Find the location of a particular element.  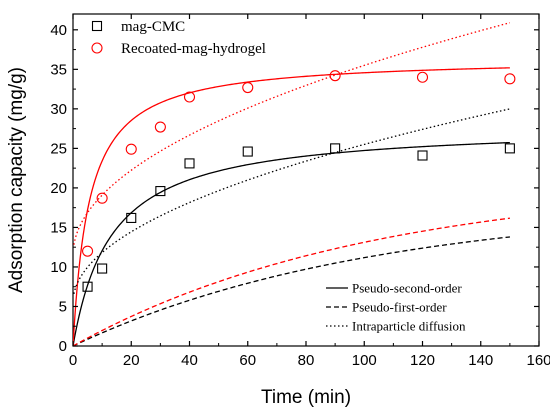

legend-model-label: Pseudo-first-order is located at coordinates (399, 307).